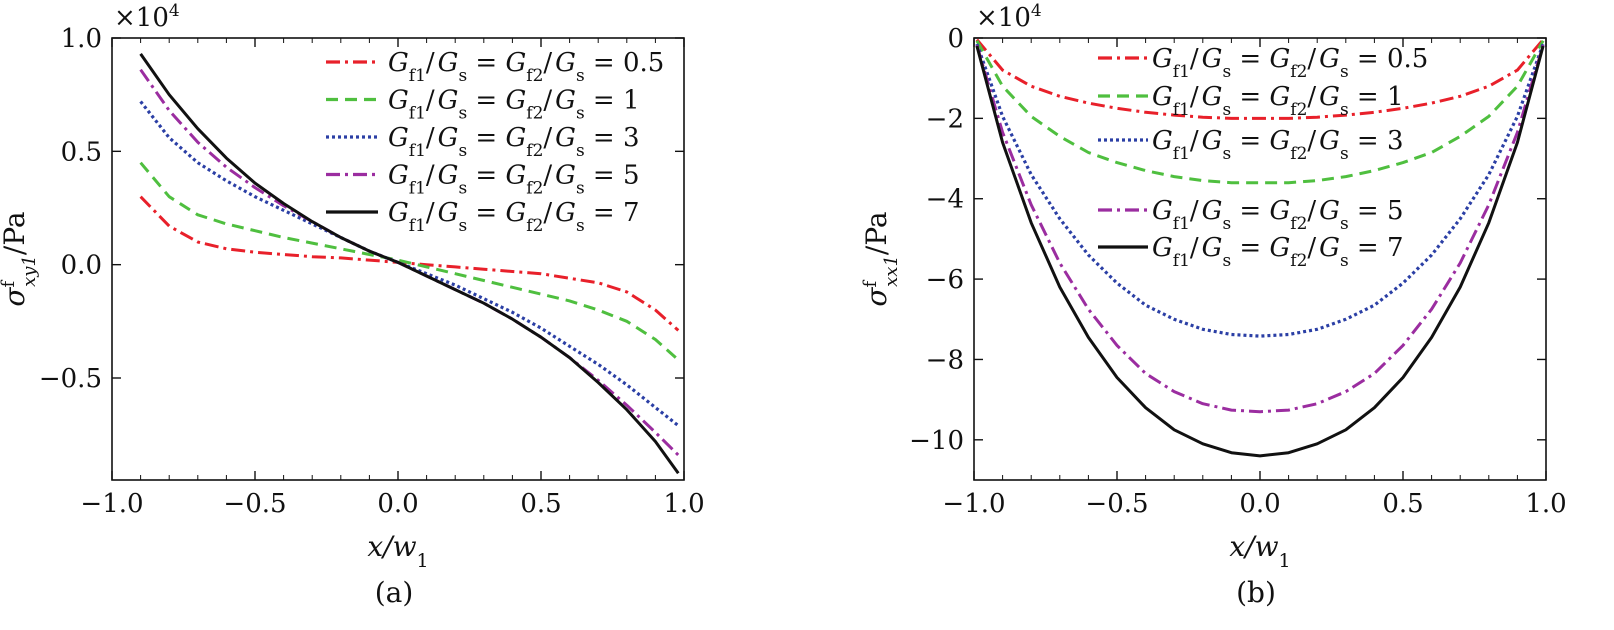  What do you see at coordinates (936, 441) in the screenshot?
I see `y-tick-label: −10` at bounding box center [936, 441].